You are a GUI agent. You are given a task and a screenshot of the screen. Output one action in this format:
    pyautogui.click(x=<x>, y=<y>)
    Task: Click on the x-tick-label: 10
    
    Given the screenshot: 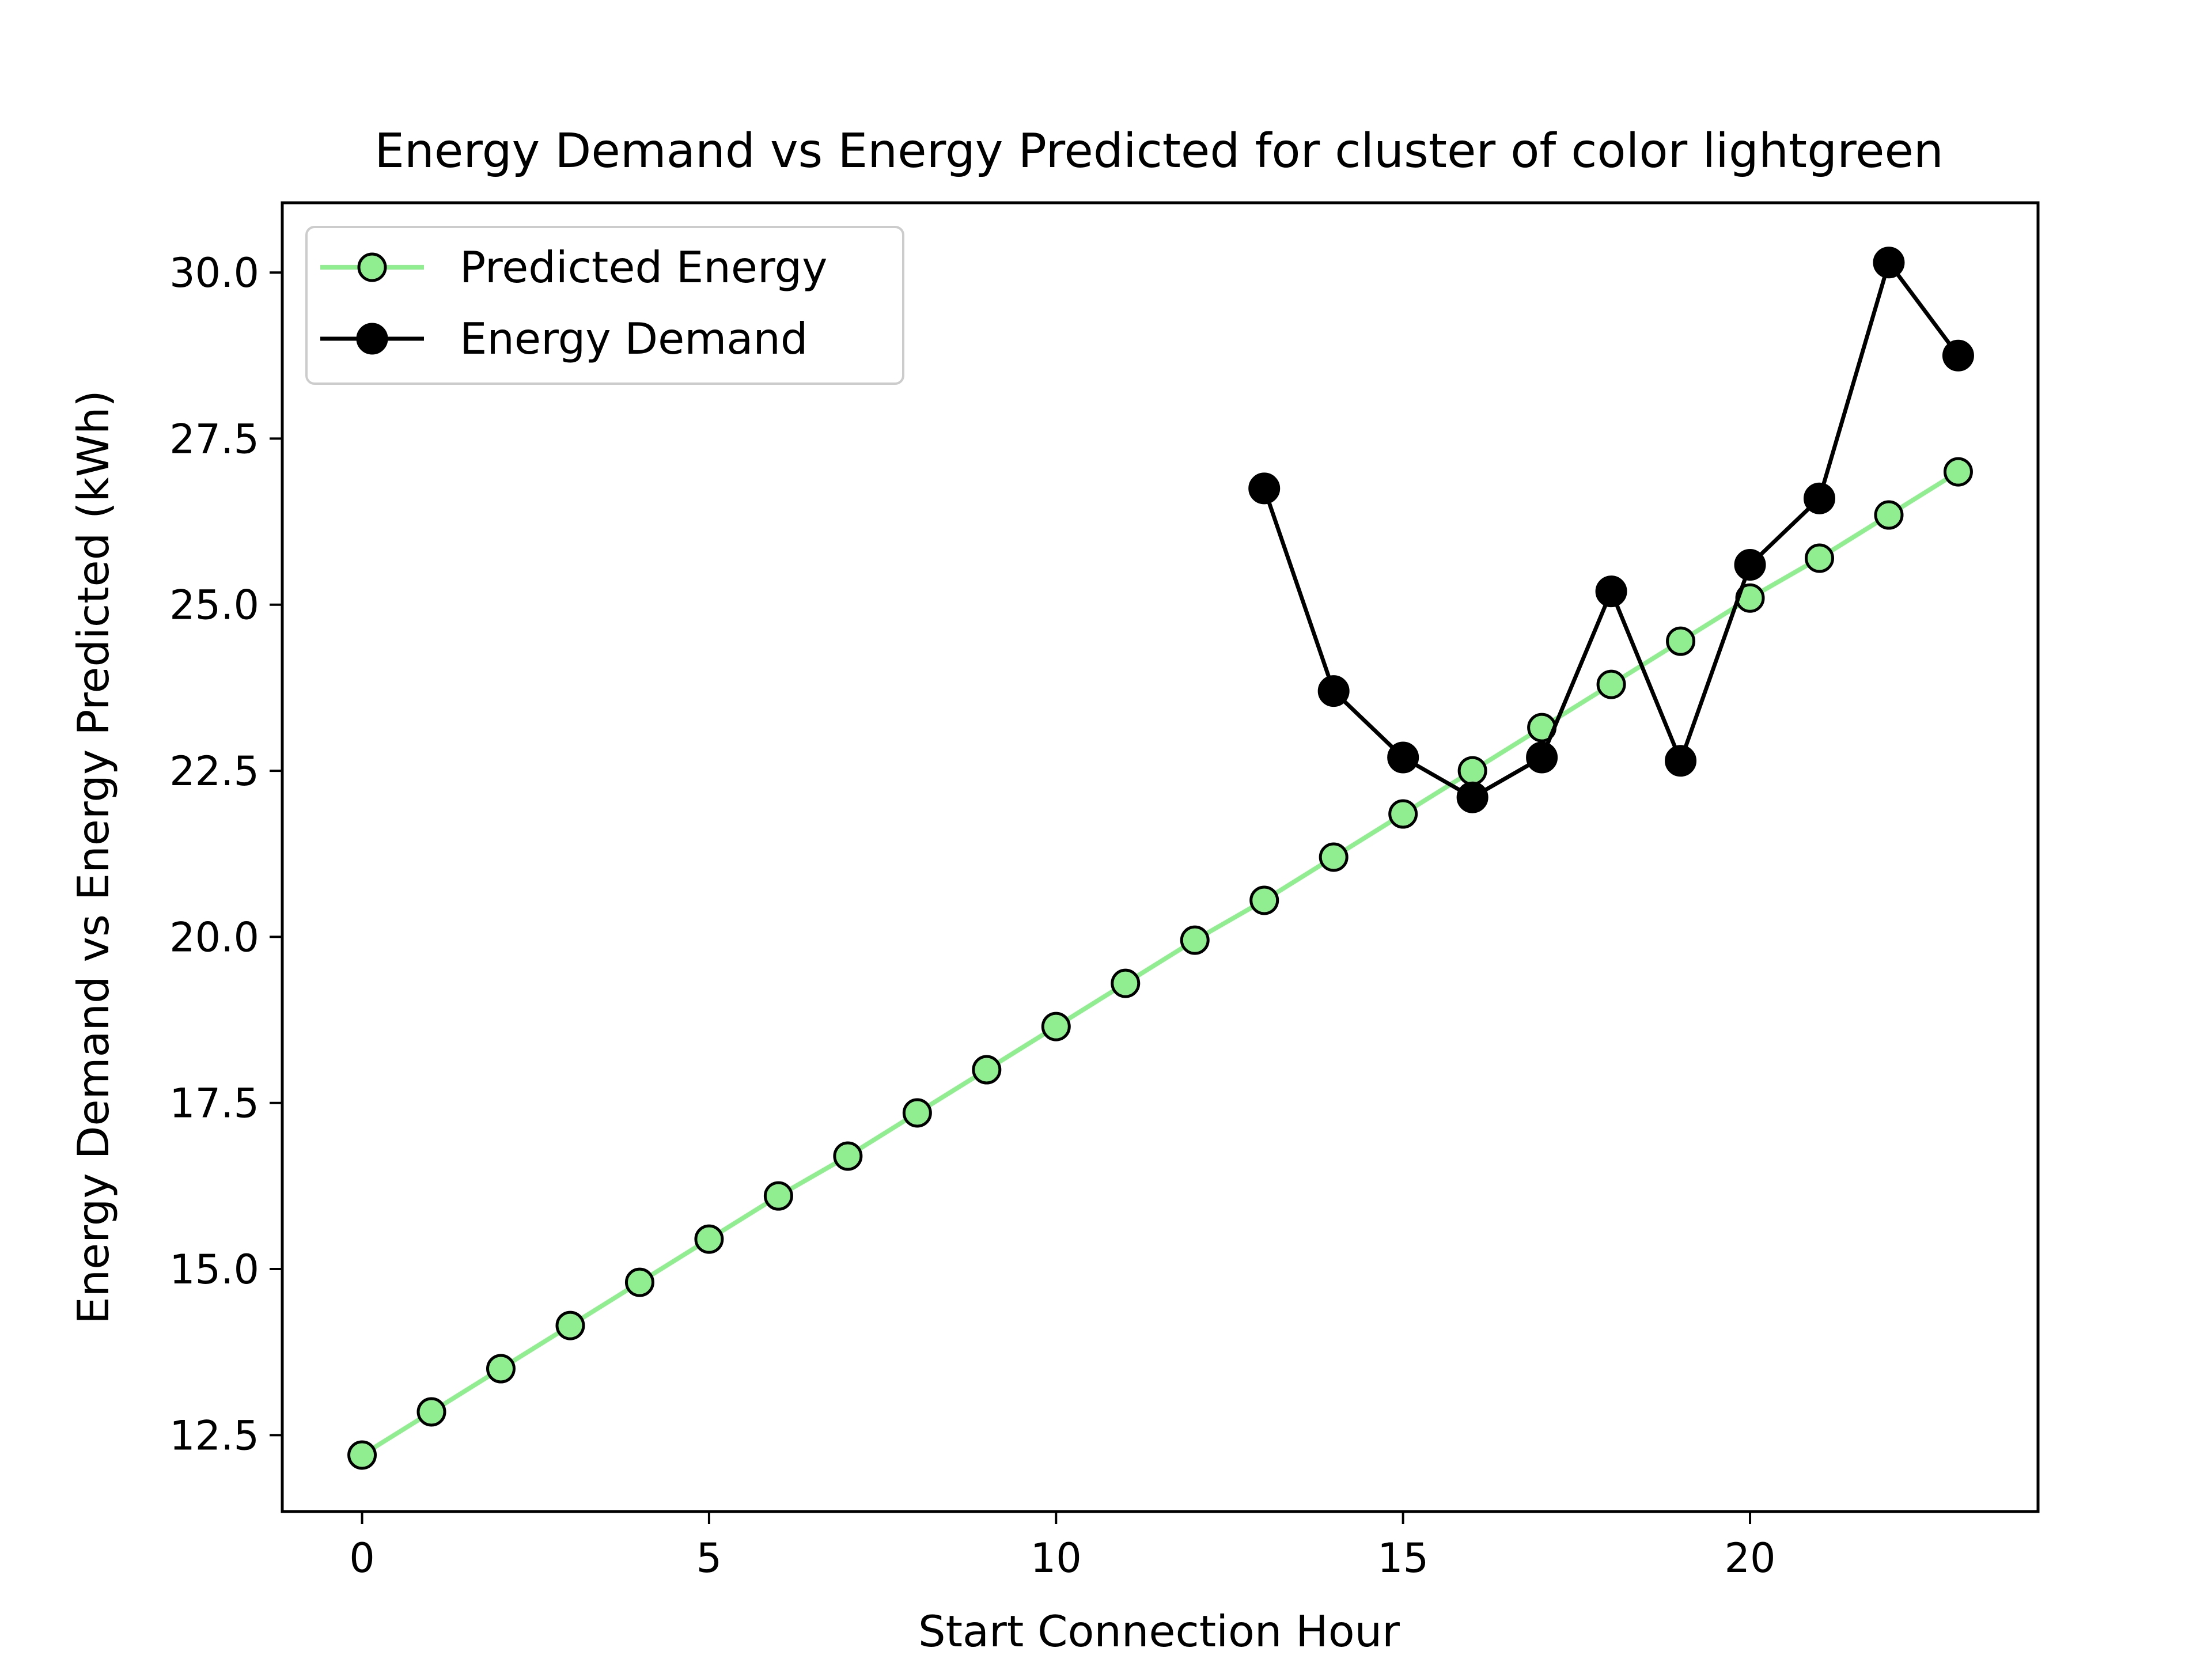 What is the action you would take?
    pyautogui.click(x=1056, y=1558)
    